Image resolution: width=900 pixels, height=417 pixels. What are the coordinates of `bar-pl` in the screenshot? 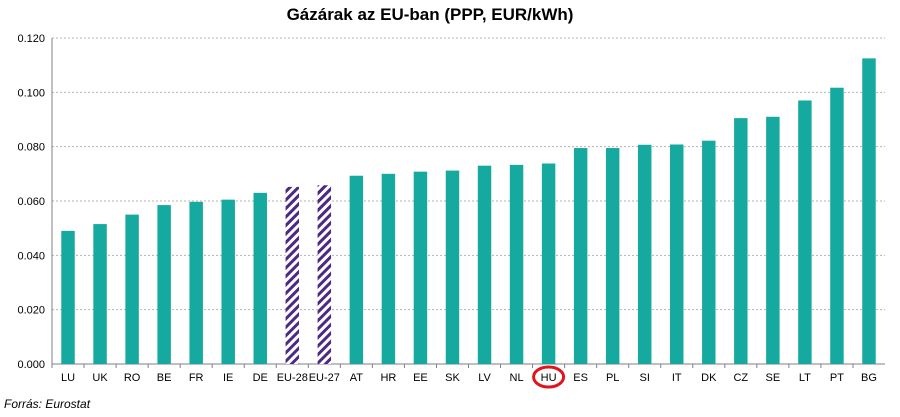 It's located at (612, 256).